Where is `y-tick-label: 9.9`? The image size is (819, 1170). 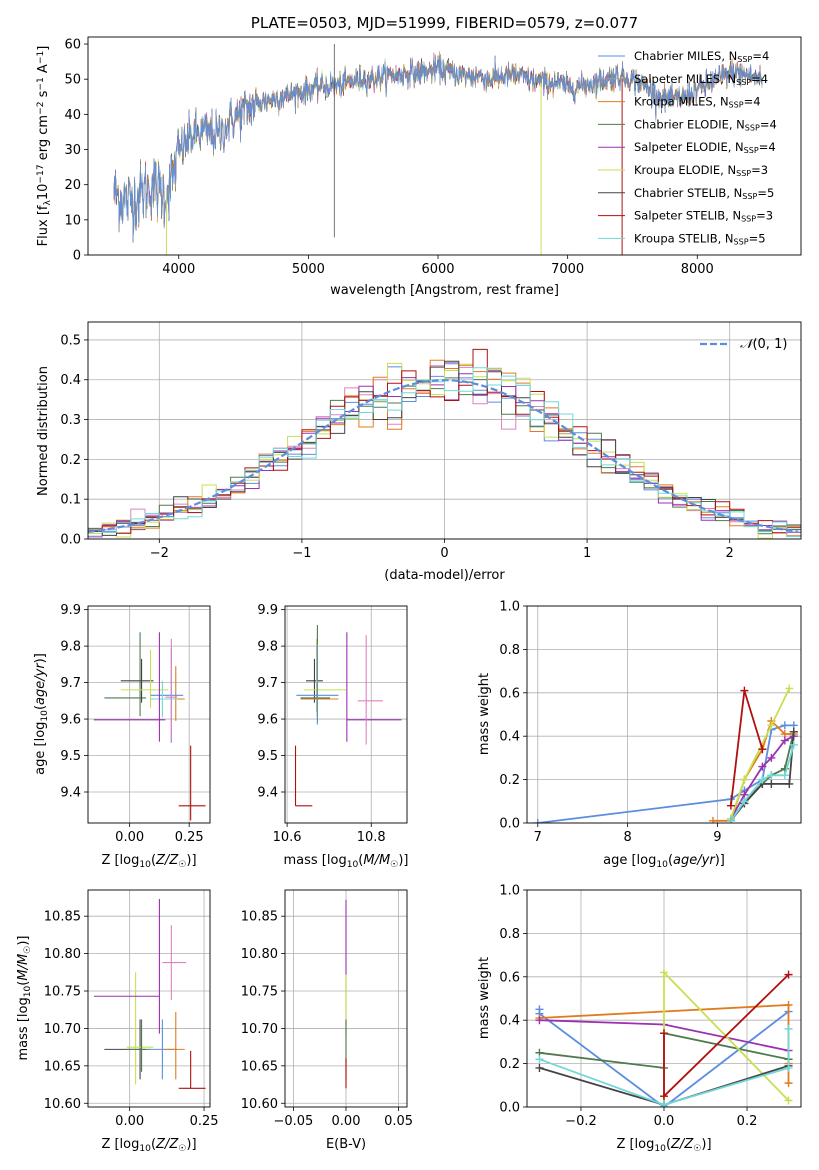
y-tick-label: 9.9 is located at coordinates (70, 610).